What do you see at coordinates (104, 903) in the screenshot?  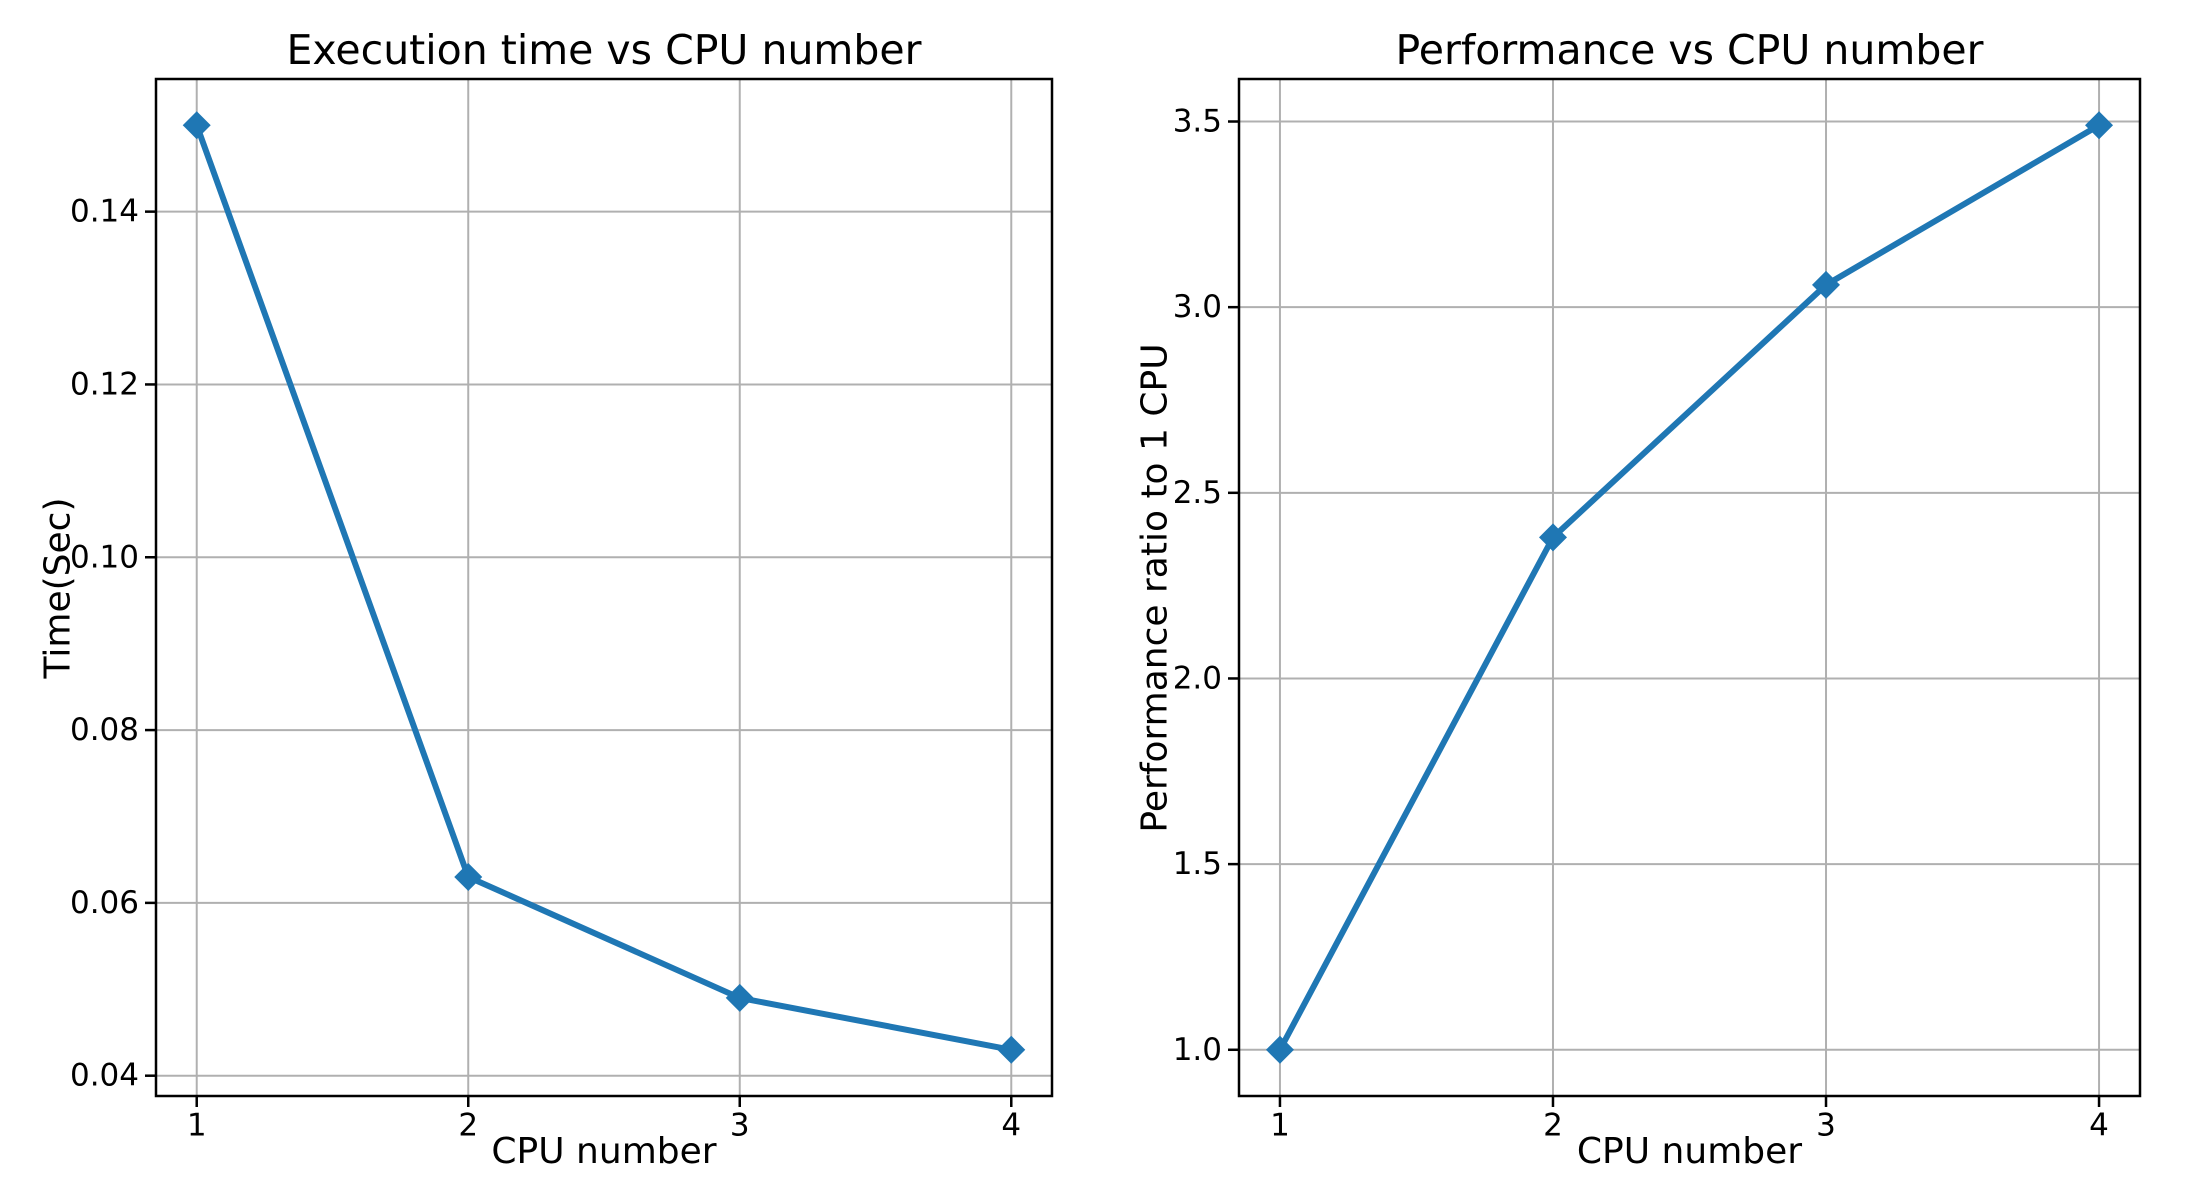 I see `y-tick-label: 0.06` at bounding box center [104, 903].